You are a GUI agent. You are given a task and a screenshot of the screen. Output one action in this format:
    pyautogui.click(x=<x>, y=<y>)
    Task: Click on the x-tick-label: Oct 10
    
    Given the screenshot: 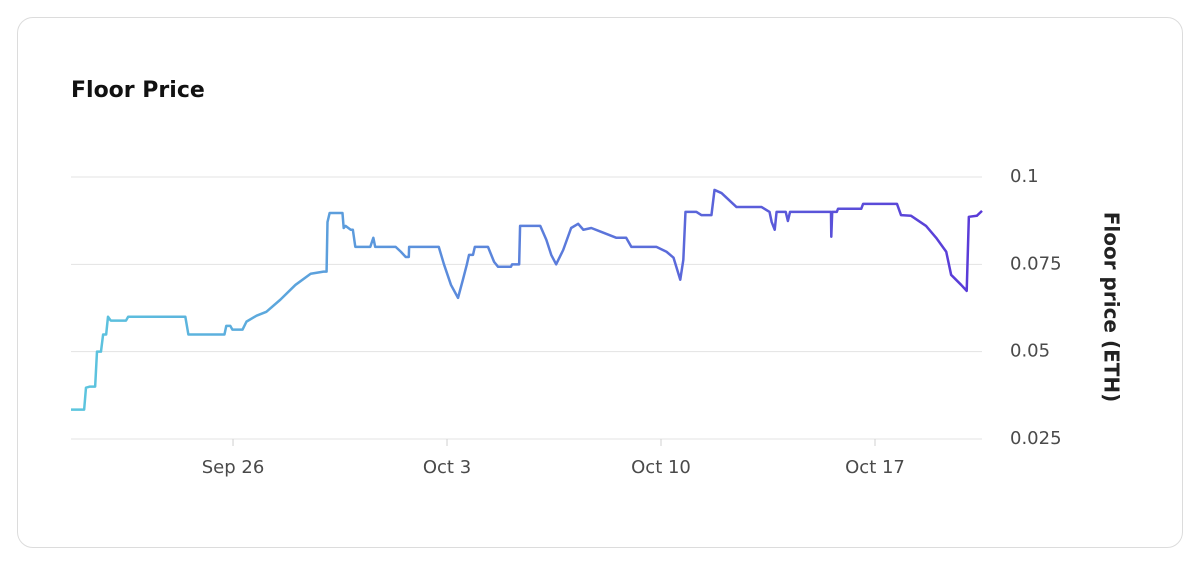 What is the action you would take?
    pyautogui.click(x=661, y=467)
    